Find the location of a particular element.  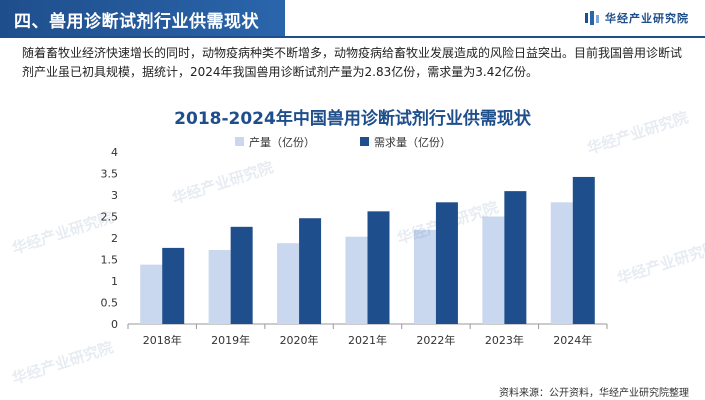

legend-swatch-supply is located at coordinates (239, 141).